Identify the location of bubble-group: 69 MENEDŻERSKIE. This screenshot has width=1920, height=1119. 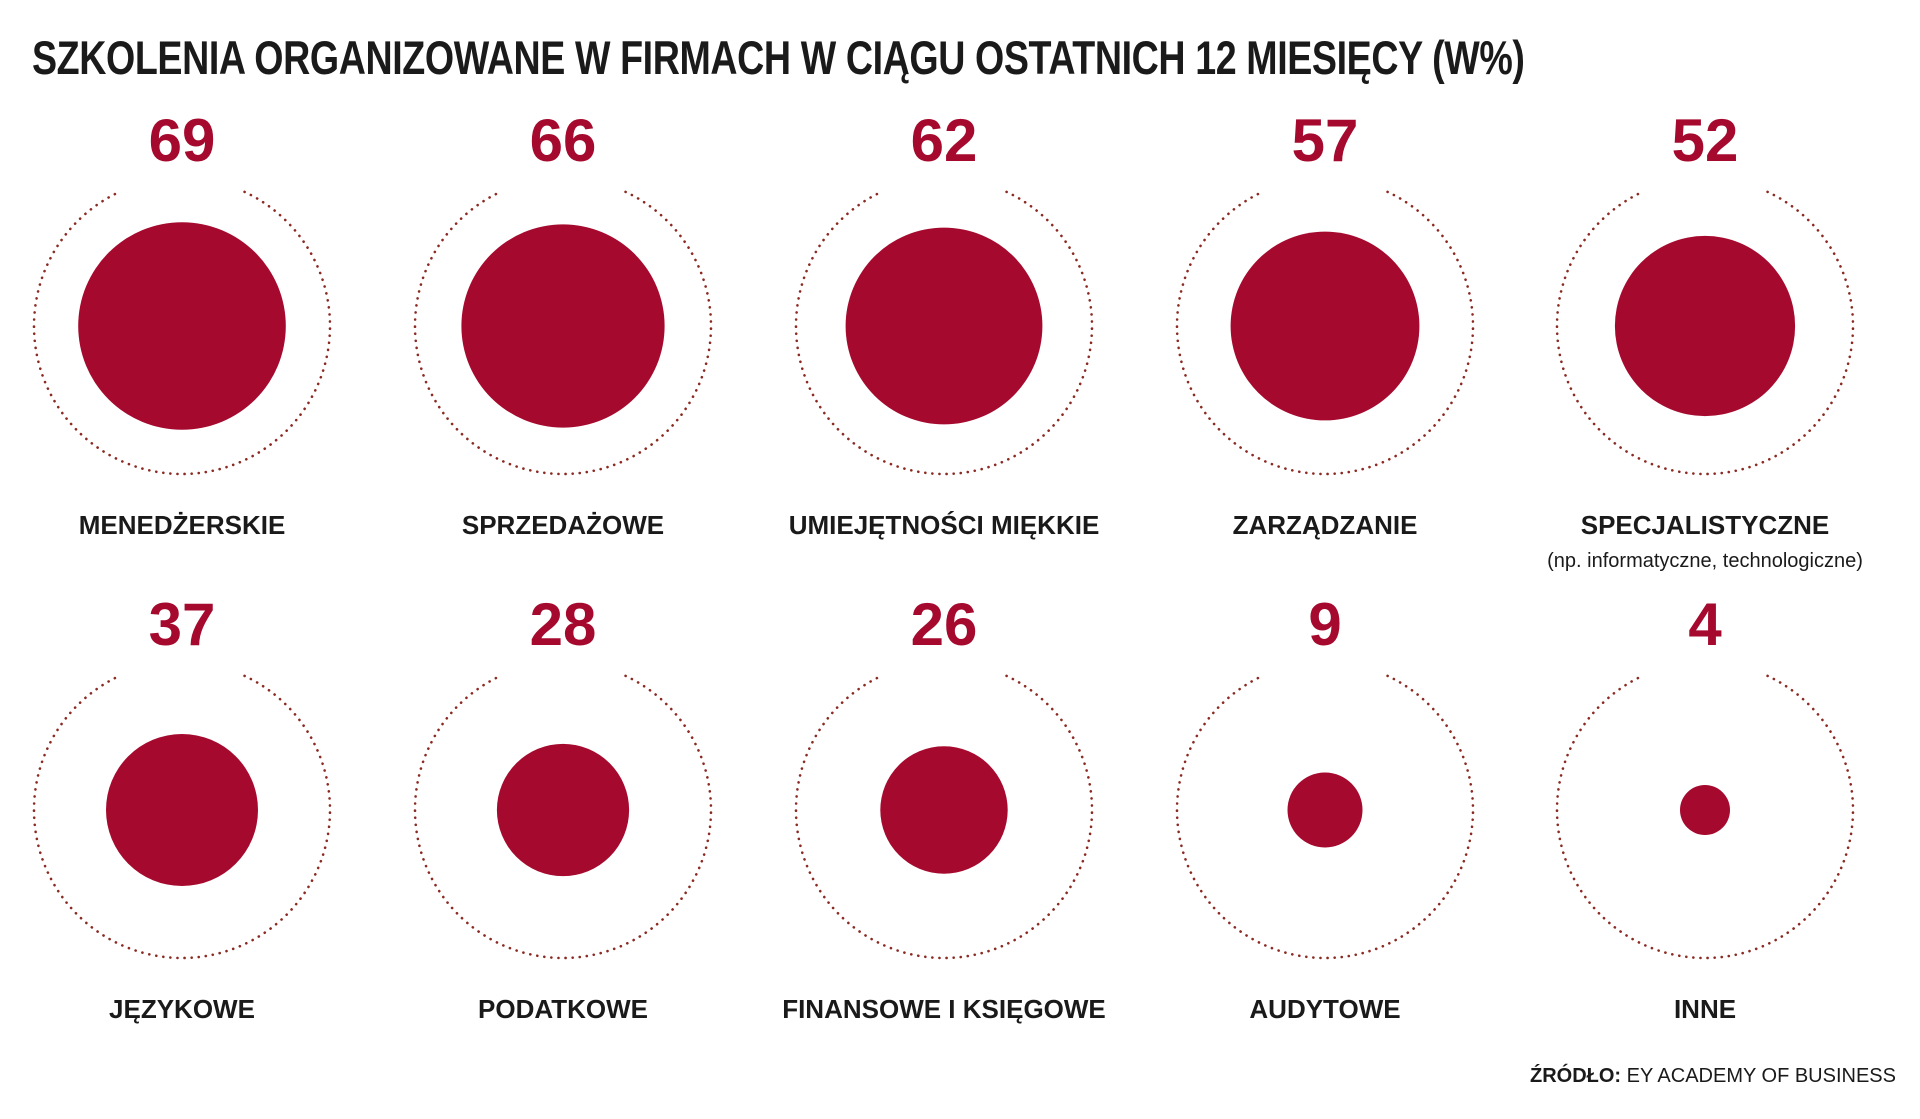
(182, 323).